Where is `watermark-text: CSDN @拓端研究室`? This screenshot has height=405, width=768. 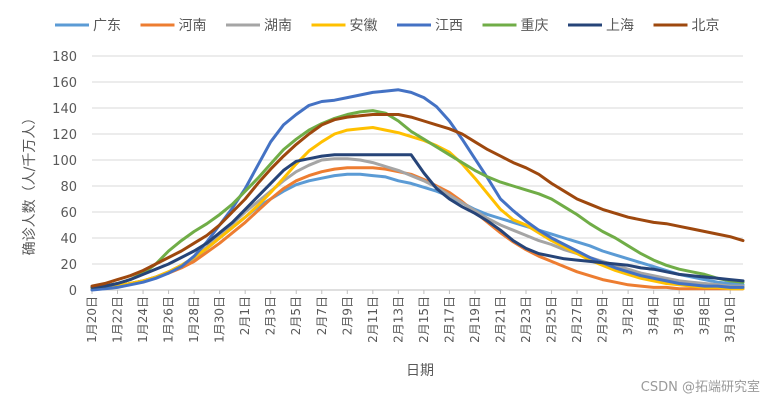
watermark-text: CSDN @拓端研究室 is located at coordinates (700, 387).